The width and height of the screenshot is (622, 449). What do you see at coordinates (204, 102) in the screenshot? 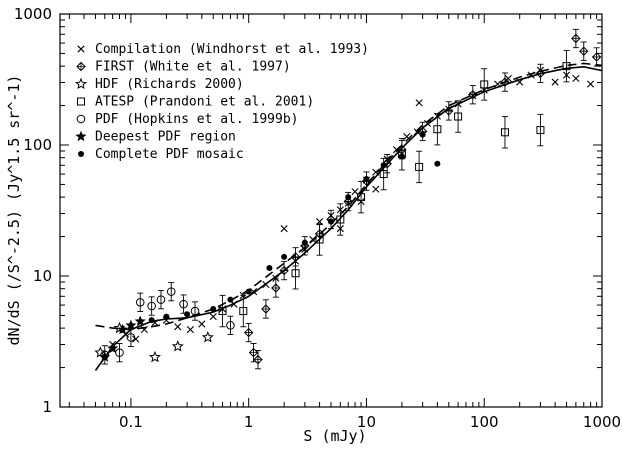
I see `legend-label: ATESP (Prandoni et al. 2001)` at bounding box center [204, 102].